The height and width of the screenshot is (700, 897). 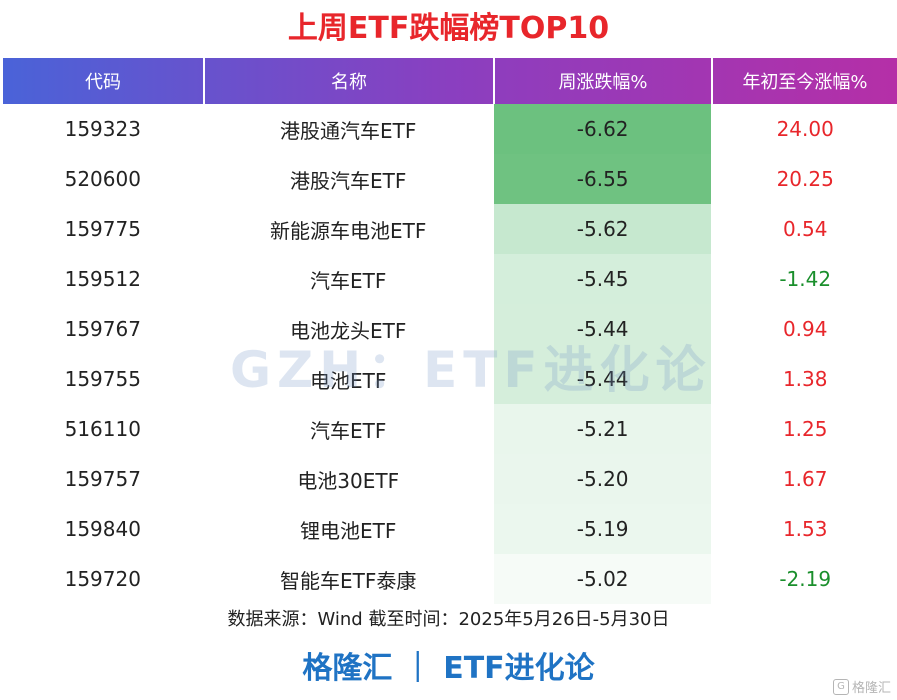 I want to click on row-ytd-change: -1.42, so click(x=805, y=279).